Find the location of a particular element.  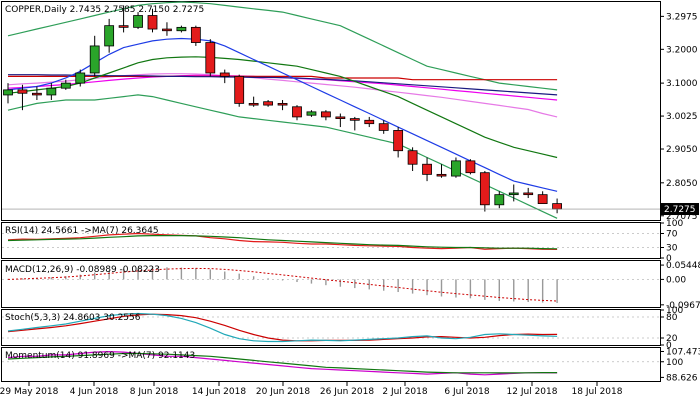

x-tick-label: 2 Jul 2018 is located at coordinates (404, 392).